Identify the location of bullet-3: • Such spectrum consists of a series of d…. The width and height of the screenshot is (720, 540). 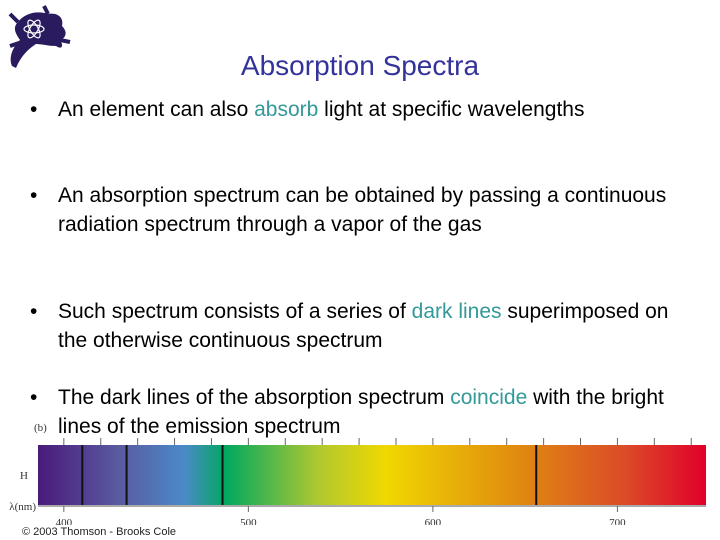
(349, 326).